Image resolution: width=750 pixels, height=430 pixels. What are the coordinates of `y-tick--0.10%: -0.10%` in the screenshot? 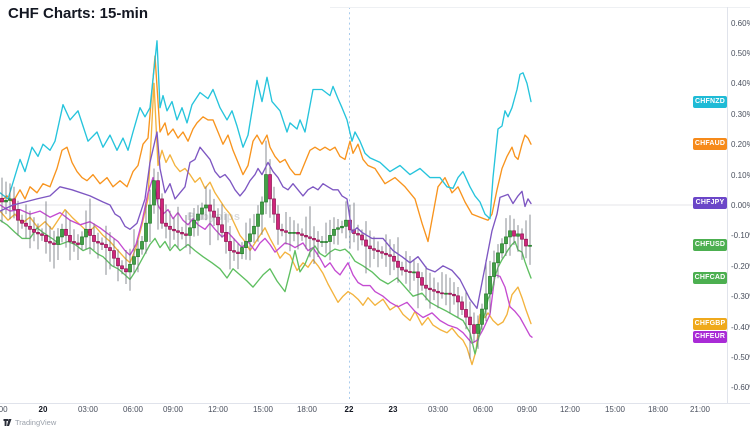 It's located at (740, 236).